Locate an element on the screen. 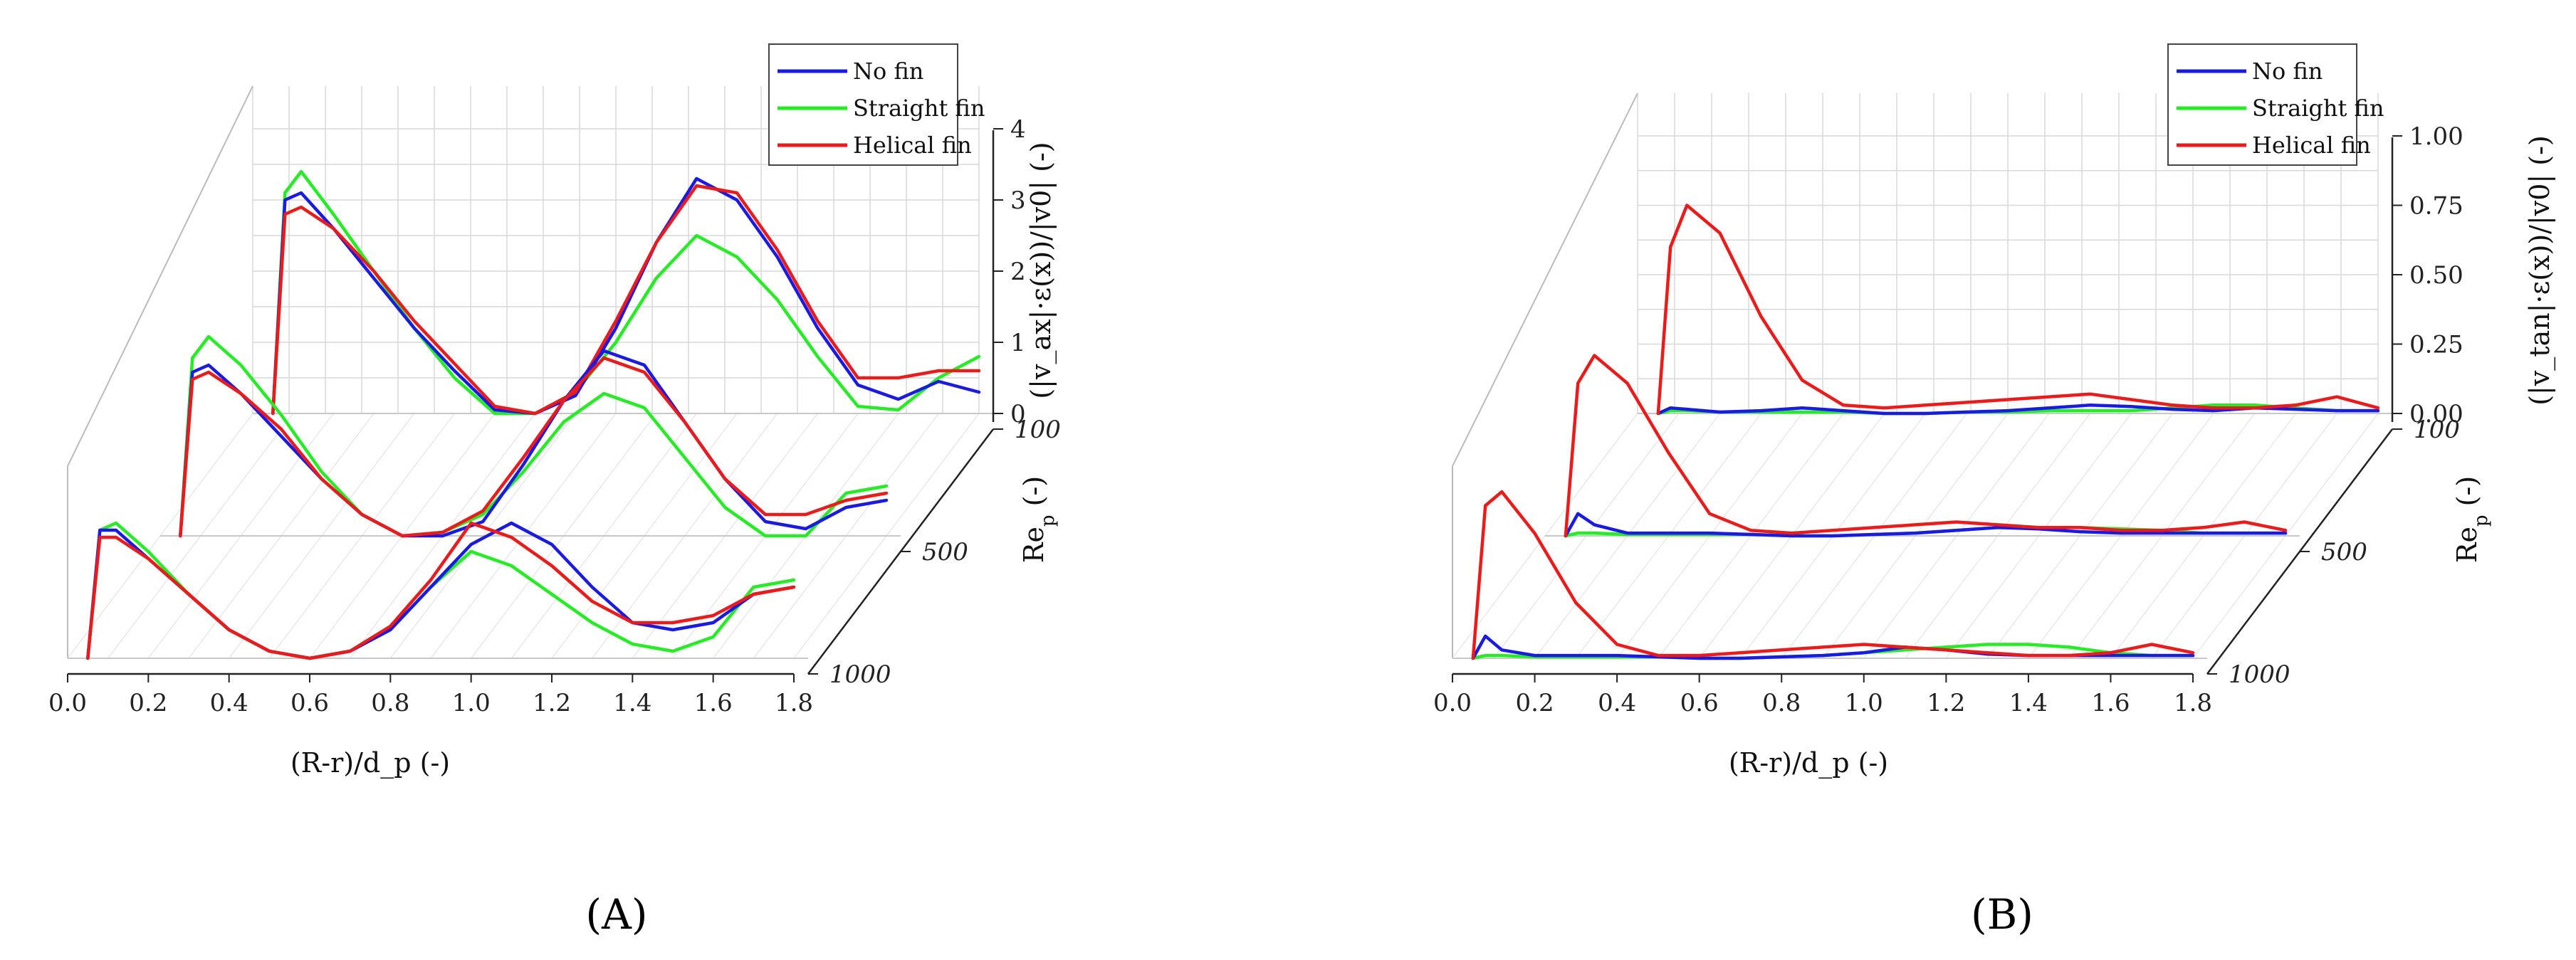  panel-b-label: (B) is located at coordinates (2002, 915).